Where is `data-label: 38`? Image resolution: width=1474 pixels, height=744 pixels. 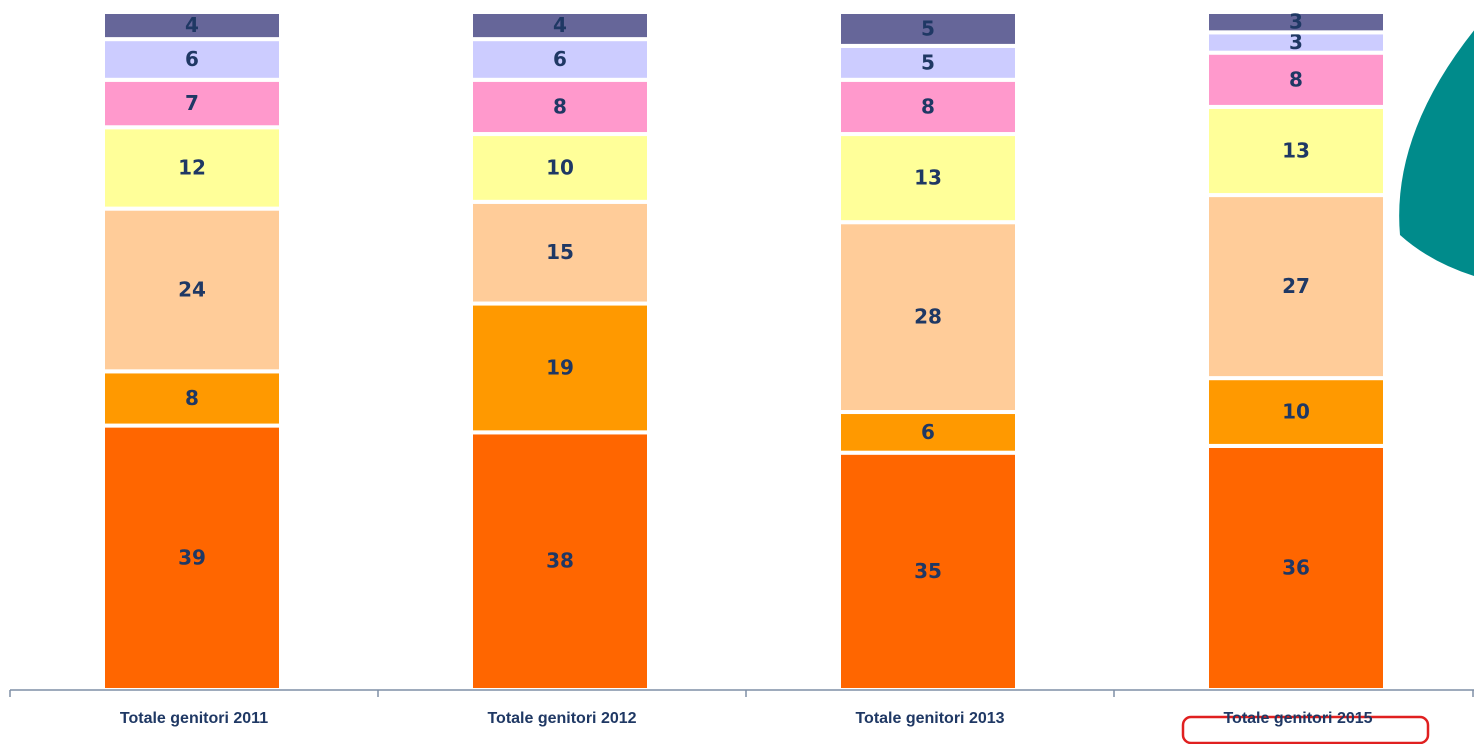
data-label: 38 is located at coordinates (560, 561).